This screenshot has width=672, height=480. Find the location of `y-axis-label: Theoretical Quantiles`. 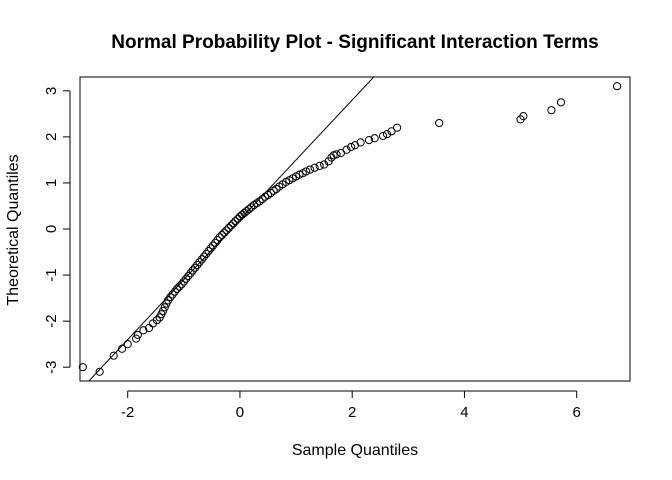

y-axis-label: Theoretical Quantiles is located at coordinates (13, 229).